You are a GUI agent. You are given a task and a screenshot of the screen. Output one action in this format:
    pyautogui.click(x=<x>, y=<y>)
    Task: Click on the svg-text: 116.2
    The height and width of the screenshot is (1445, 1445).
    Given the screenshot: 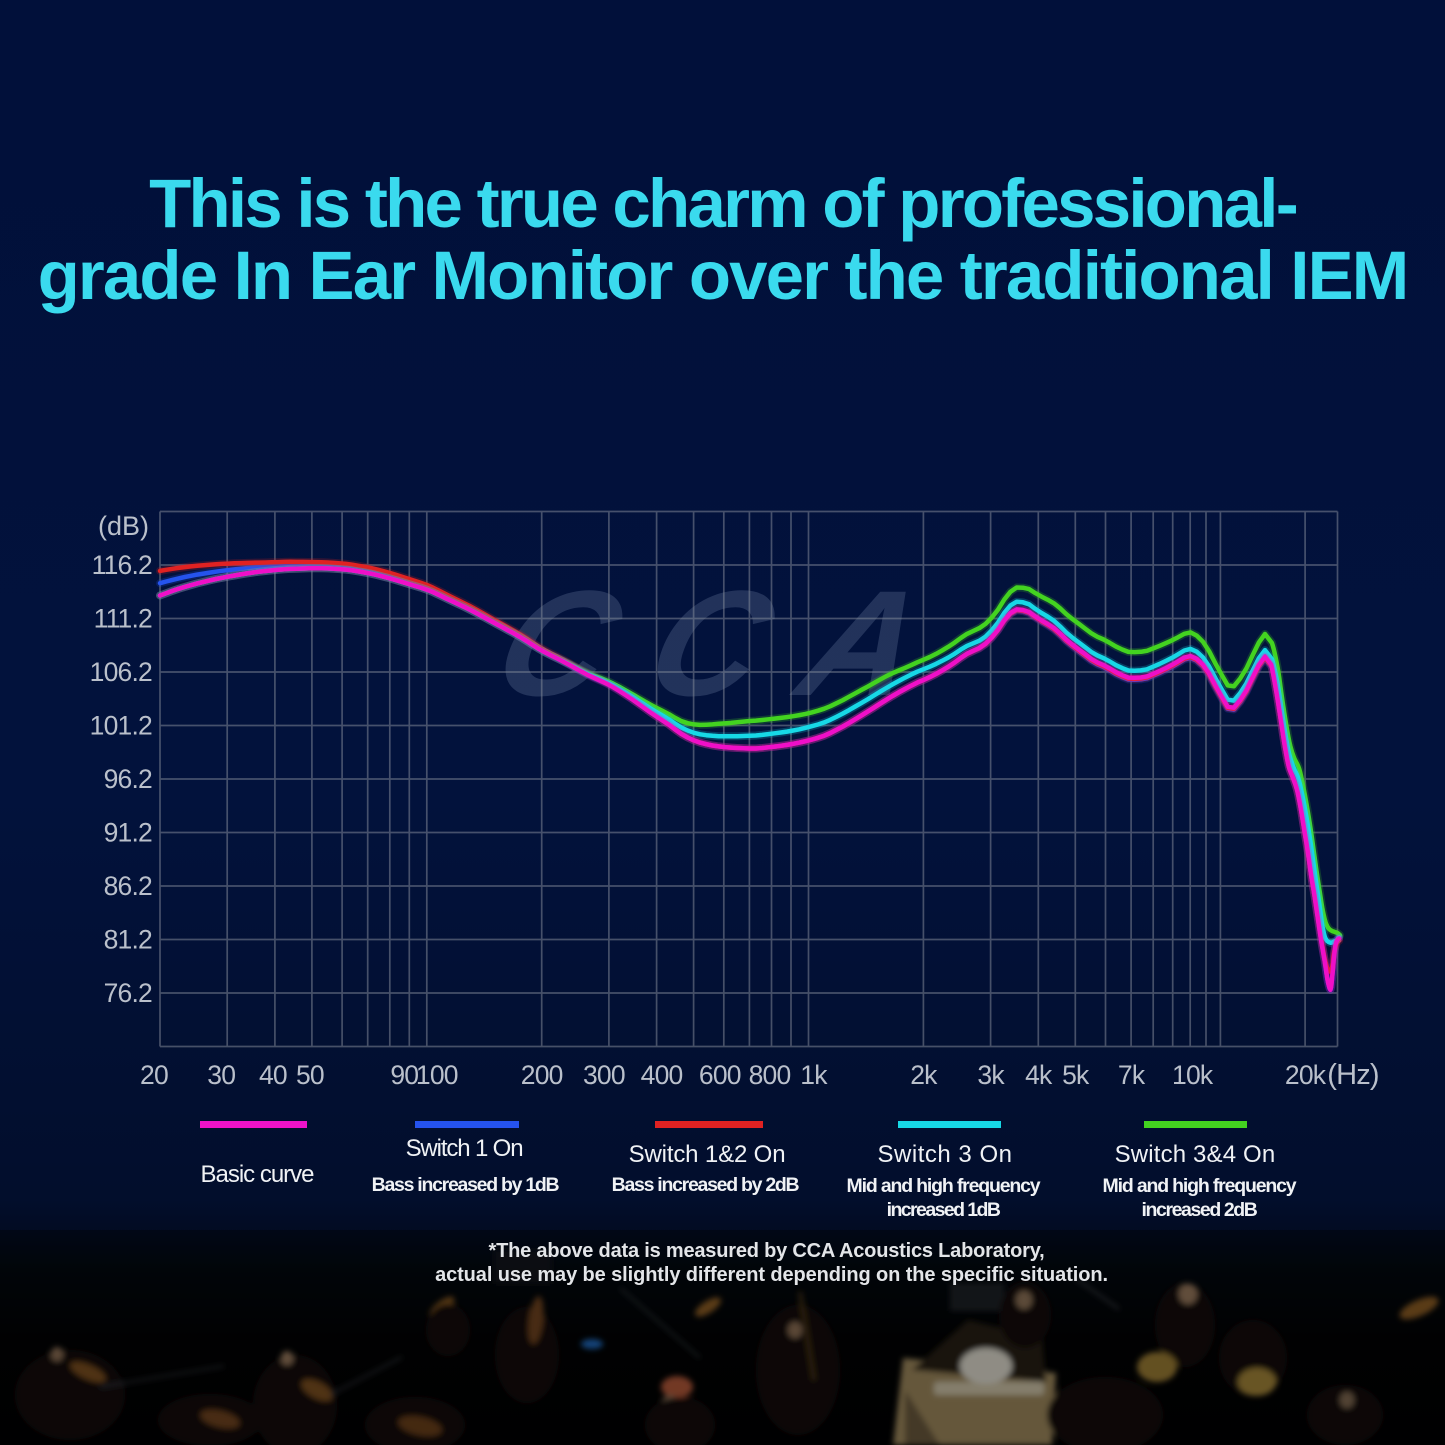 What is the action you would take?
    pyautogui.click(x=122, y=565)
    